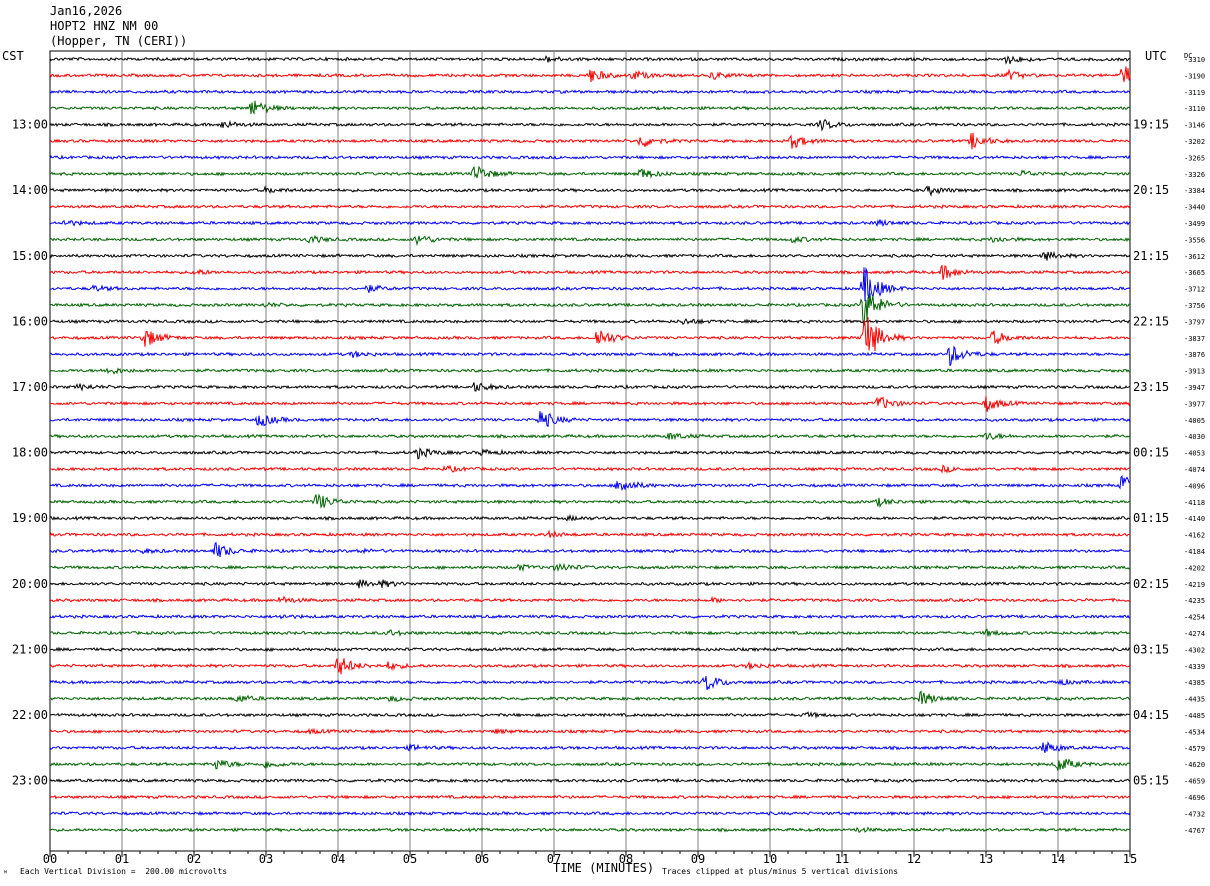  Describe the element at coordinates (554, 859) in the screenshot. I see `x-tick-label: 07` at that location.